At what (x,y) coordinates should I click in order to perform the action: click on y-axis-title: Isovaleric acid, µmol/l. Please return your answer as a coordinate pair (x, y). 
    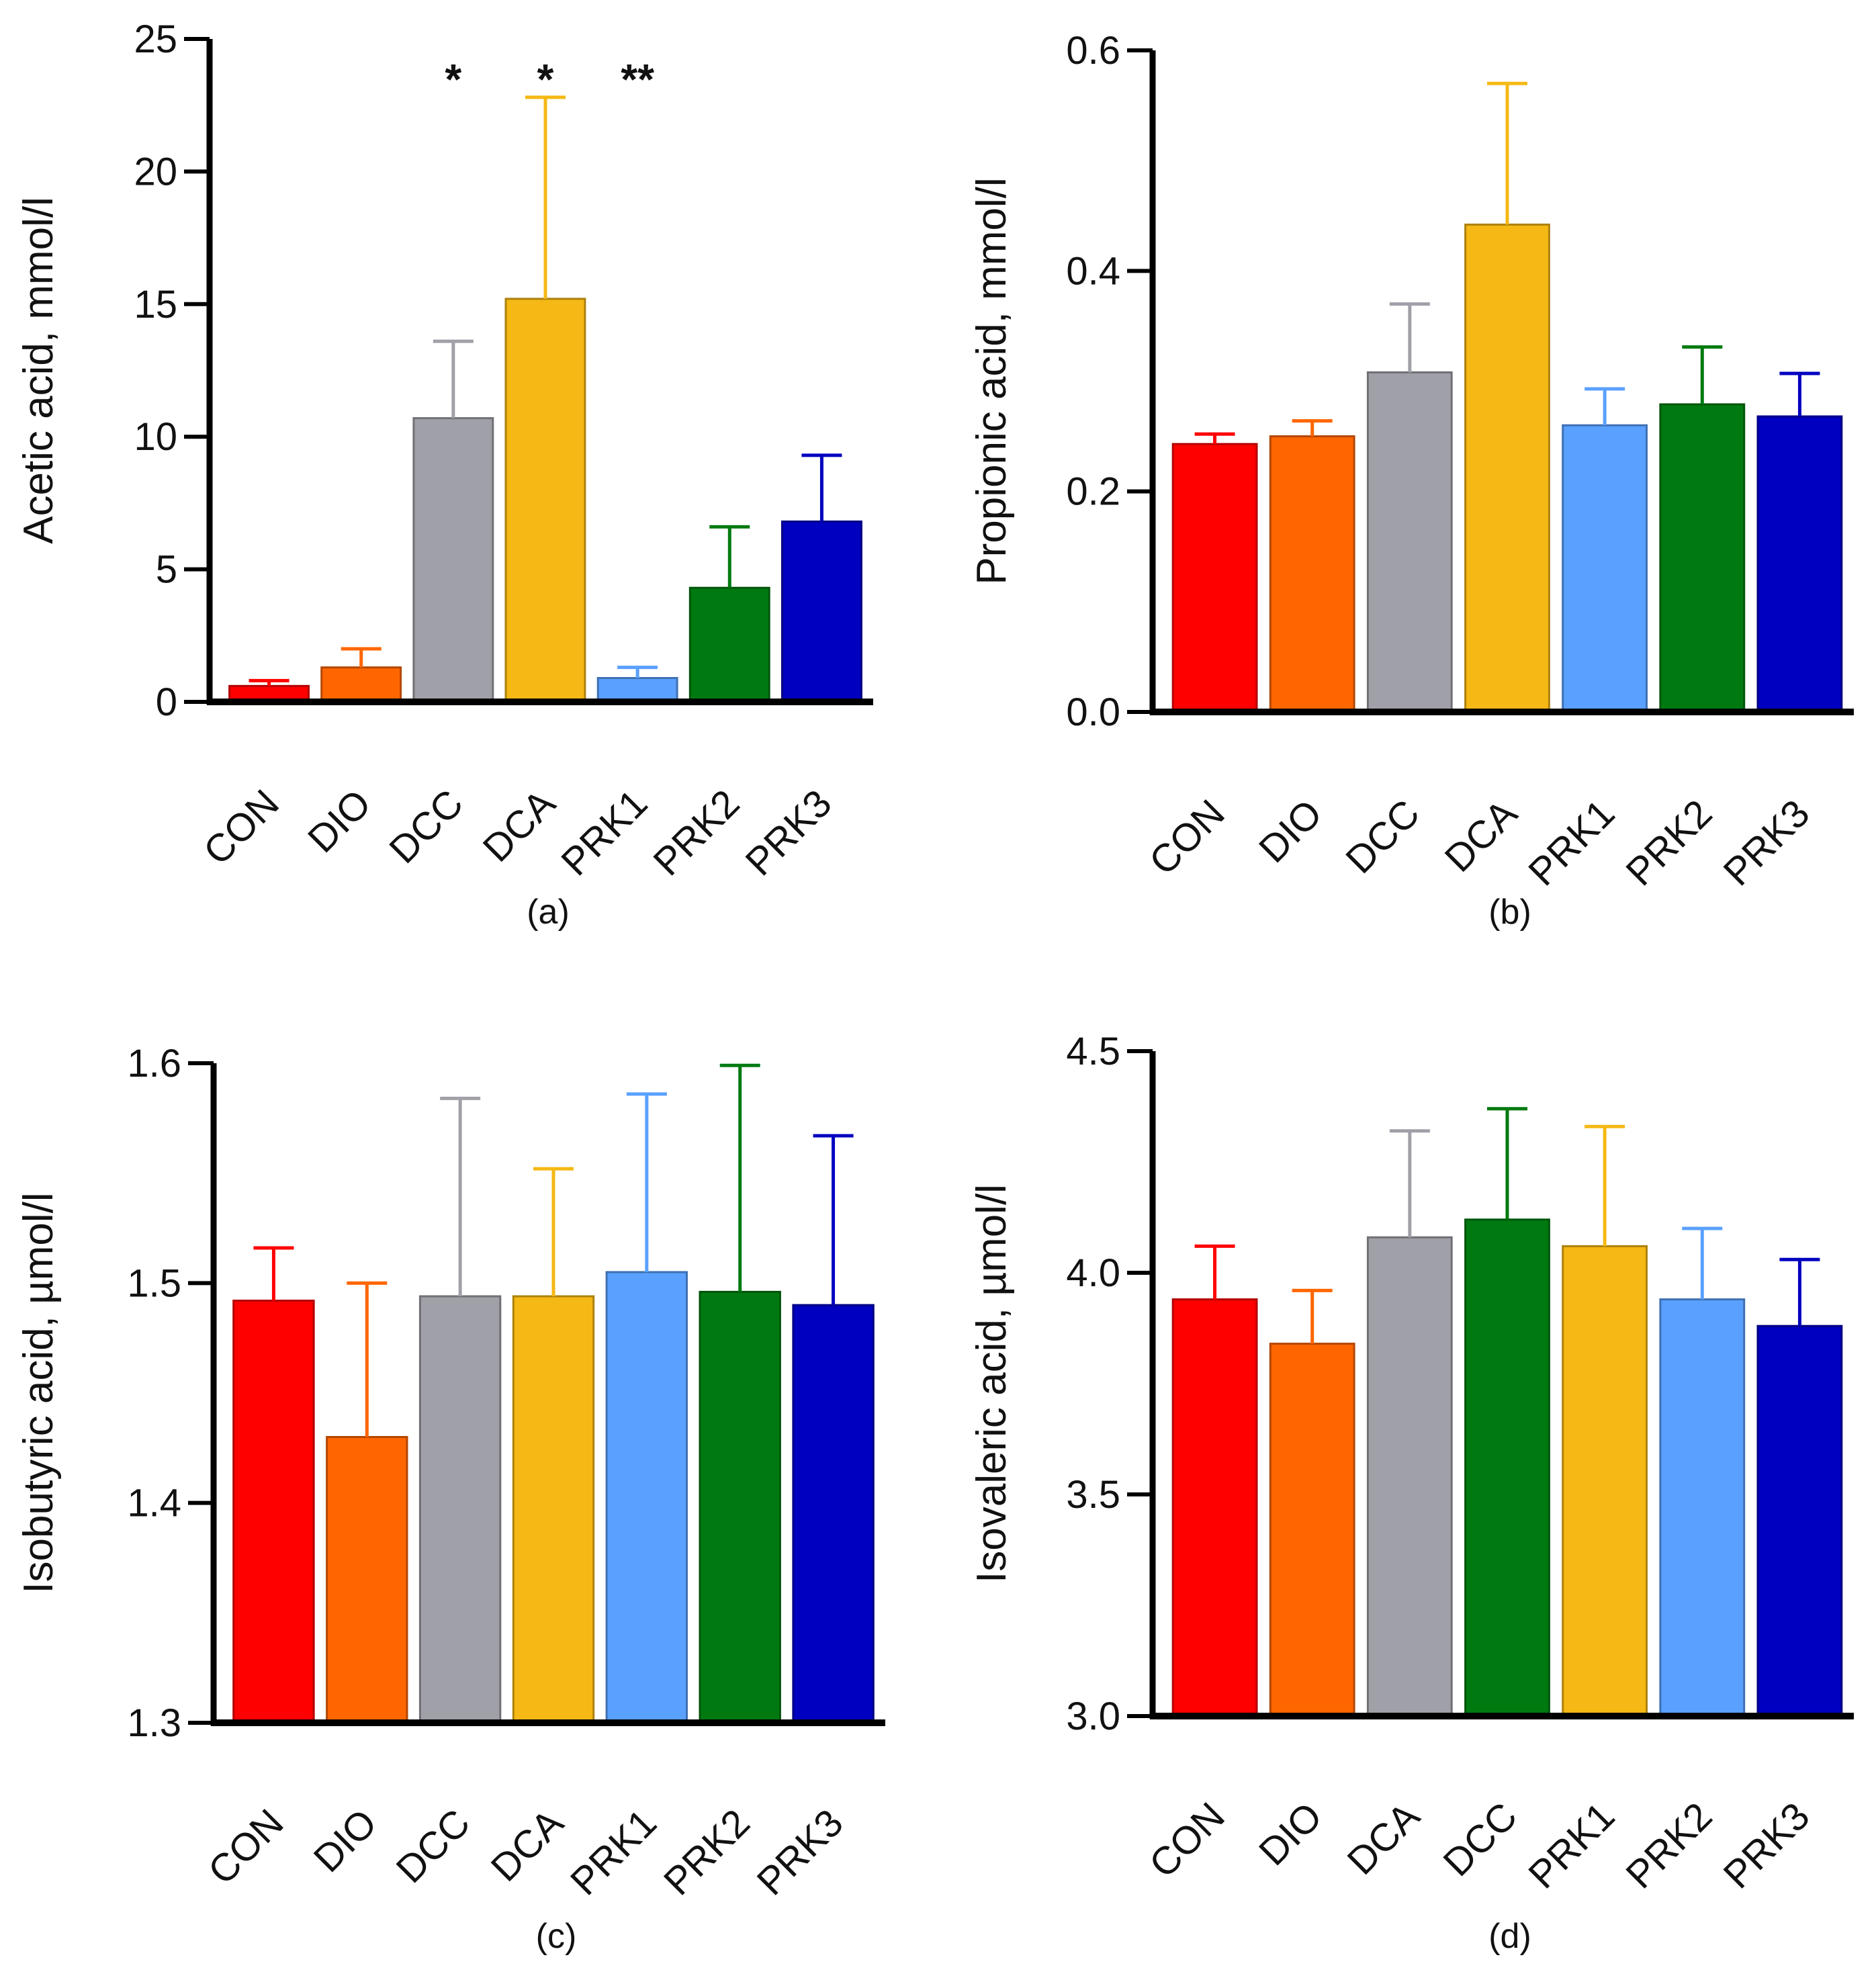
    Looking at the image, I should click on (992, 1383).